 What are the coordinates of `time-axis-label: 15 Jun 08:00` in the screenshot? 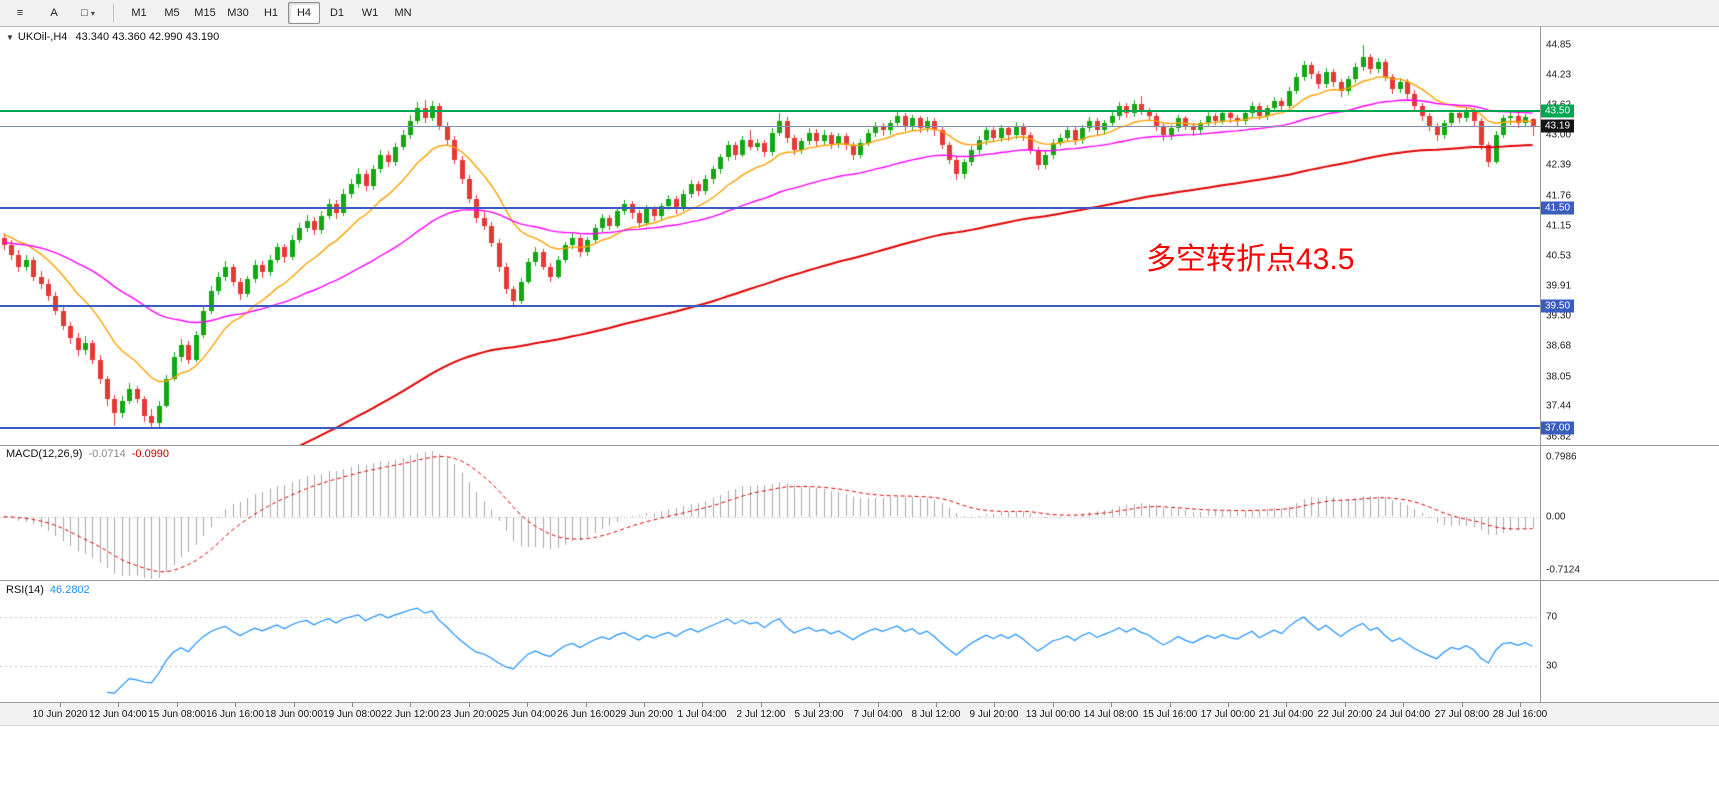 It's located at (177, 714).